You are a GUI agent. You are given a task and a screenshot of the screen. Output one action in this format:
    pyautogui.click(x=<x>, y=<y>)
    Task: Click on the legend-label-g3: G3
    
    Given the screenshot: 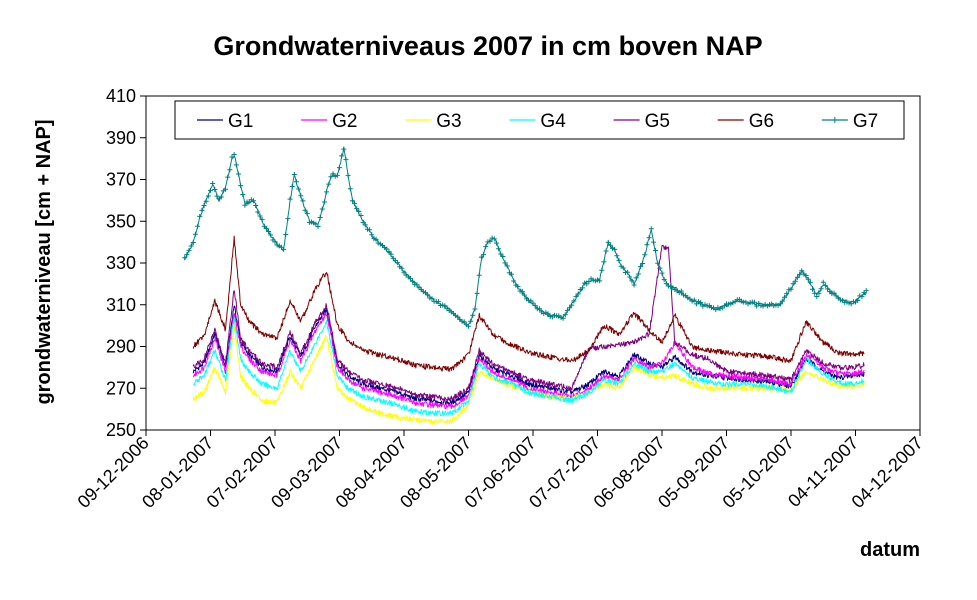 What is the action you would take?
    pyautogui.click(x=448, y=121)
    